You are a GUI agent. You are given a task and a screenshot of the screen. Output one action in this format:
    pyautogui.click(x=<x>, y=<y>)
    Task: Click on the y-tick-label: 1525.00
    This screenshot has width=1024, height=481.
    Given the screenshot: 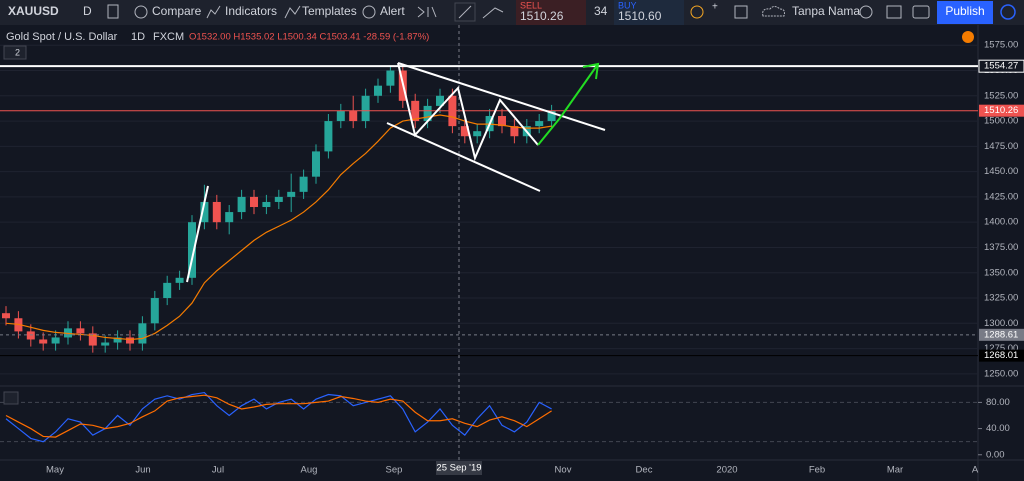 What is the action you would take?
    pyautogui.click(x=1001, y=95)
    